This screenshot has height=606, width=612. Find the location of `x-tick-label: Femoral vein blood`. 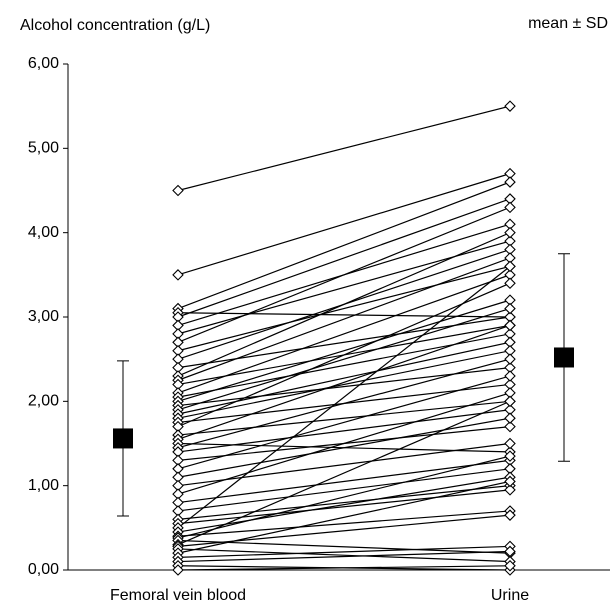

x-tick-label: Femoral vein blood is located at coordinates (178, 595).